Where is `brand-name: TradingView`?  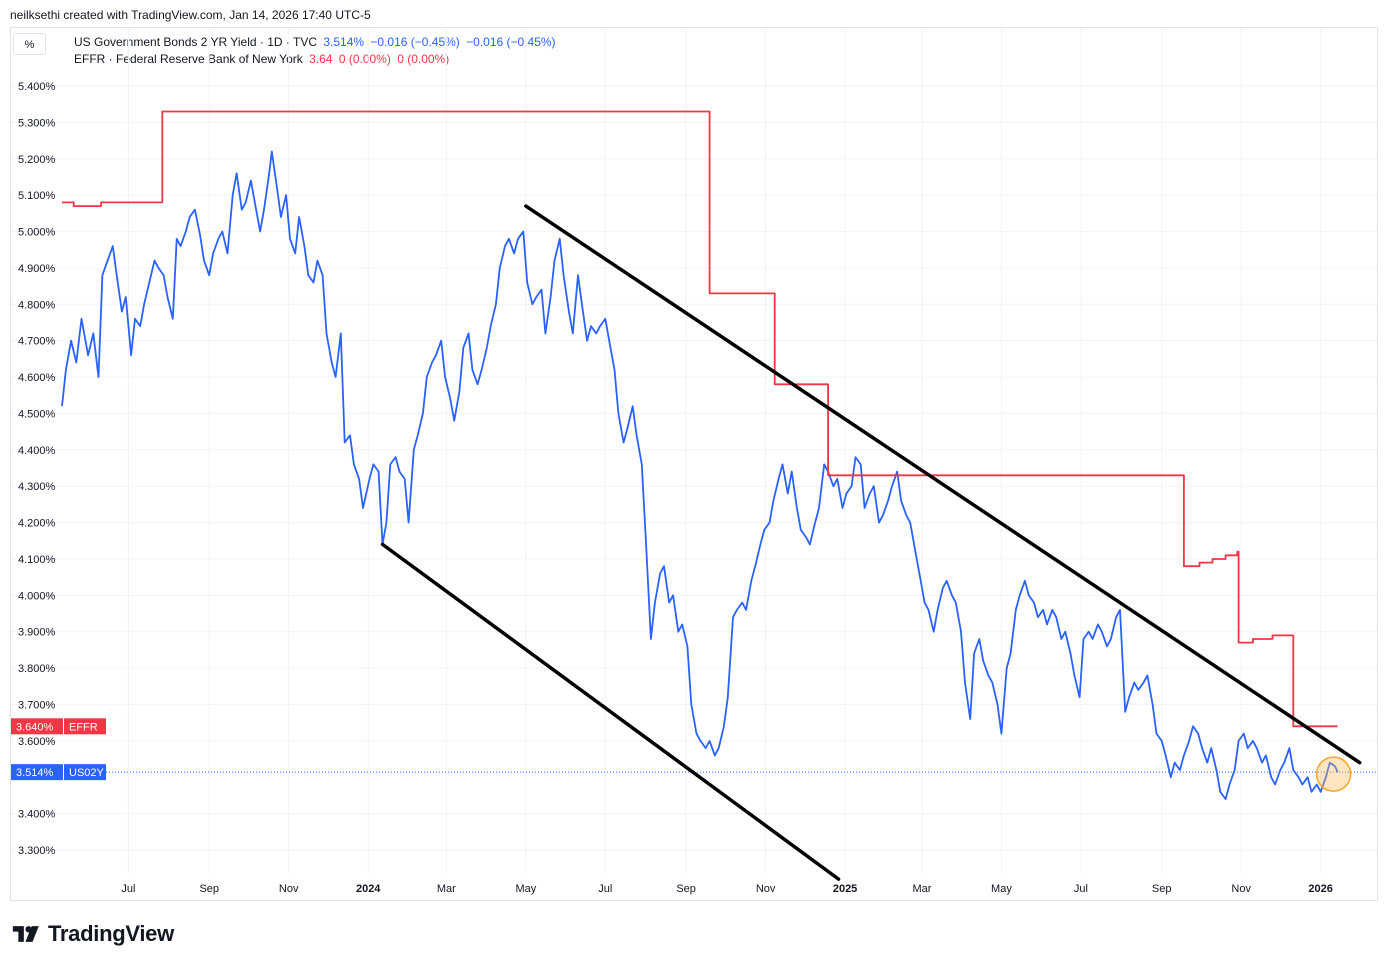
brand-name: TradingView is located at coordinates (111, 933).